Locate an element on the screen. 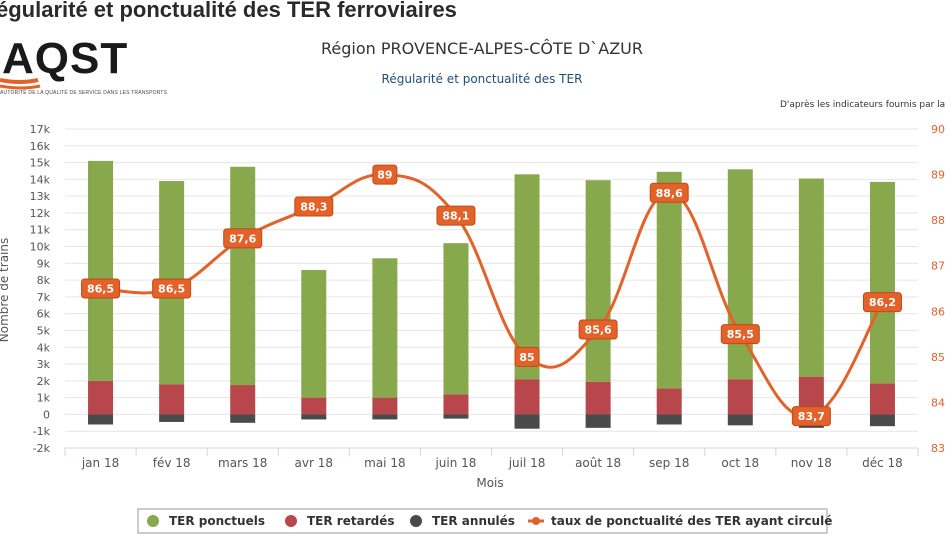 This screenshot has height=534, width=950. data-label: 83,7 is located at coordinates (811, 416).